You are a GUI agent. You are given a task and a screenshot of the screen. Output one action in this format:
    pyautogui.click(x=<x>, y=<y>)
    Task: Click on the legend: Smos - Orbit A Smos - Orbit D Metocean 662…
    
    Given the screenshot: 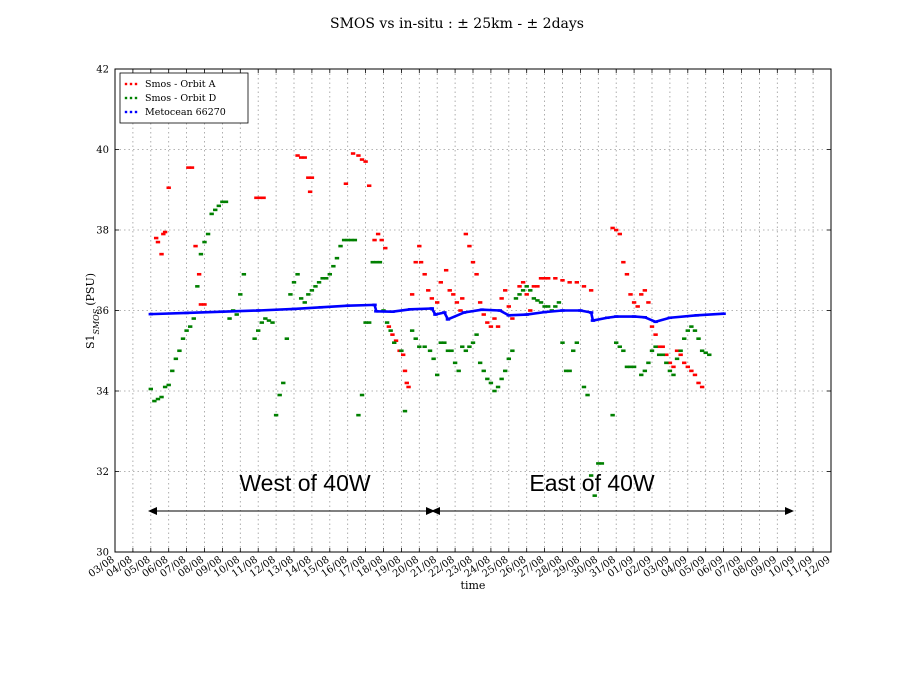 What is the action you would take?
    pyautogui.click(x=184, y=98)
    